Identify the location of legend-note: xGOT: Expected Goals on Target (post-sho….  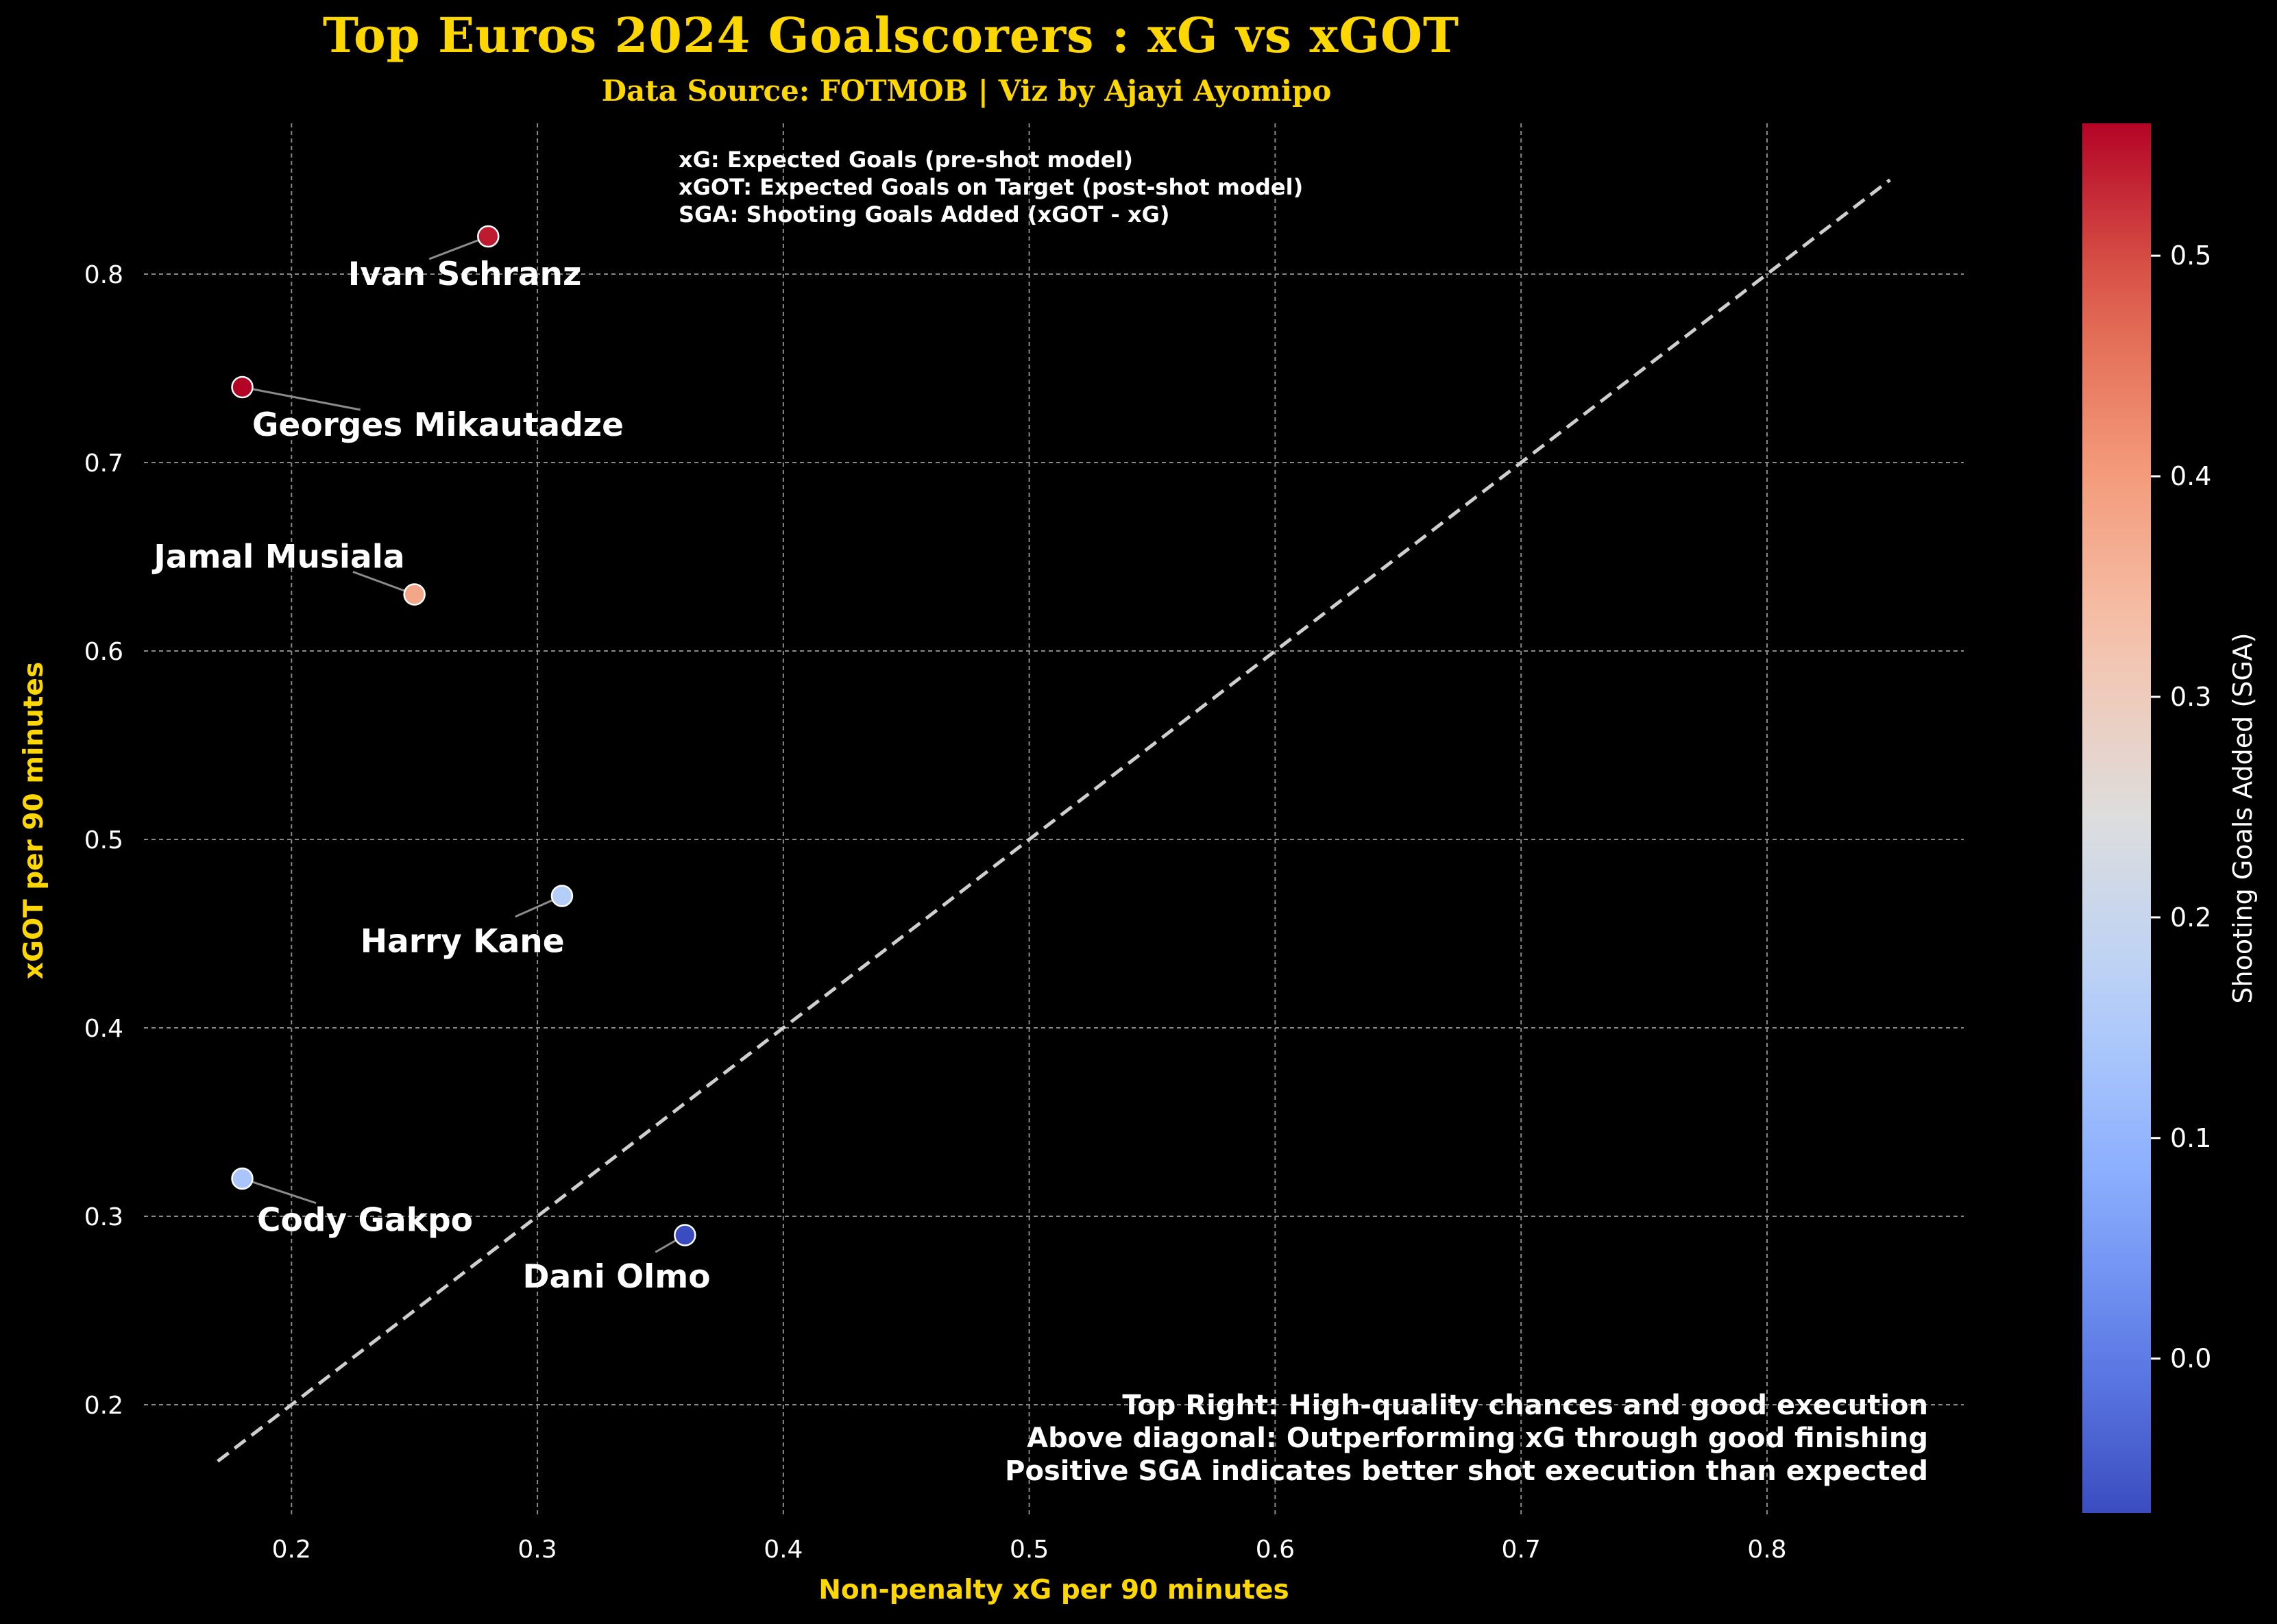
(991, 187).